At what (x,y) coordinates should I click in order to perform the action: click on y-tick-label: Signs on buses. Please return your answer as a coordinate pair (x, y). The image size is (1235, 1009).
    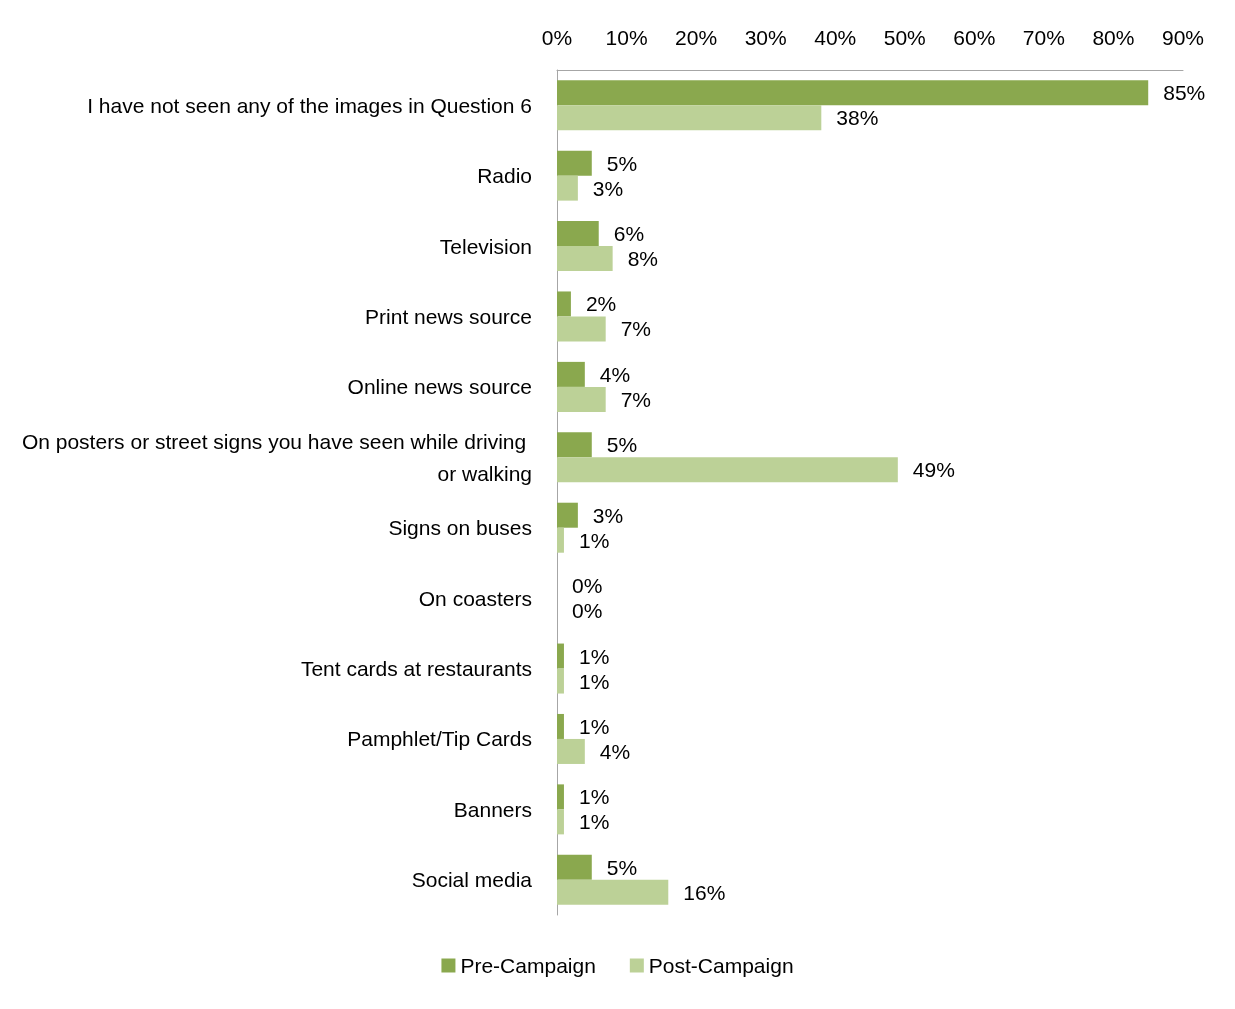
    Looking at the image, I should click on (460, 528).